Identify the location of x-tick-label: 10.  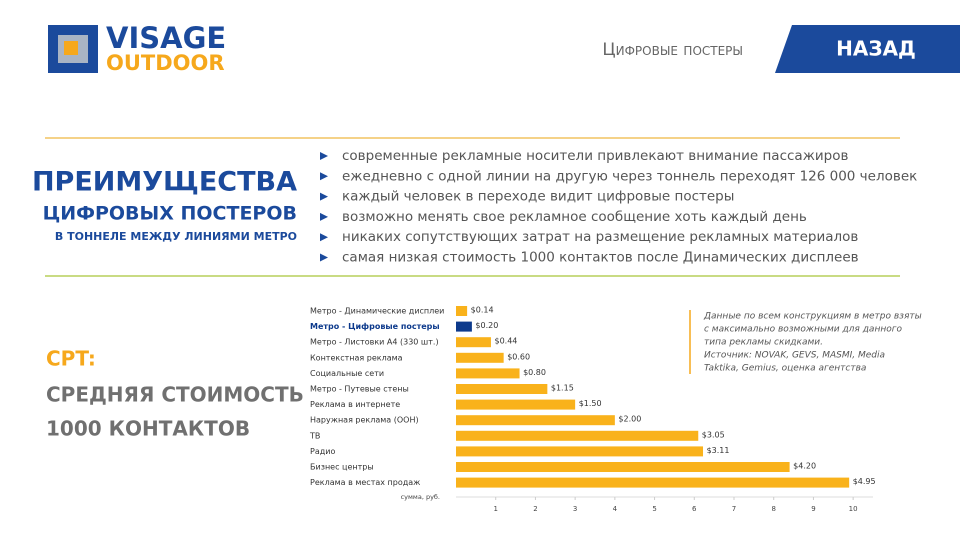
(853, 509).